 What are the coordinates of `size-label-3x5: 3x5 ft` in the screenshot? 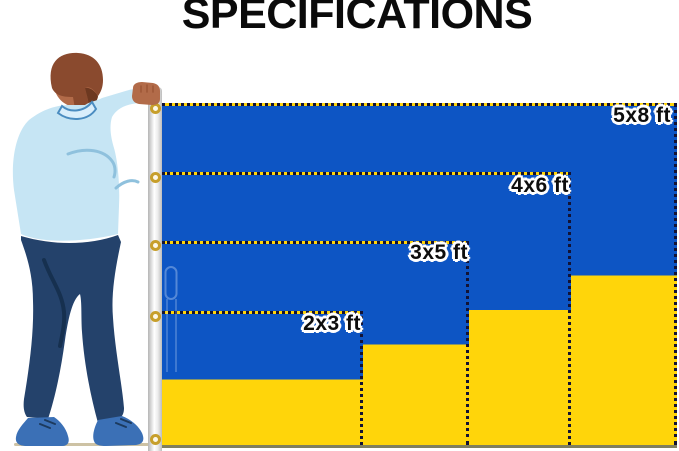 It's located at (439, 252).